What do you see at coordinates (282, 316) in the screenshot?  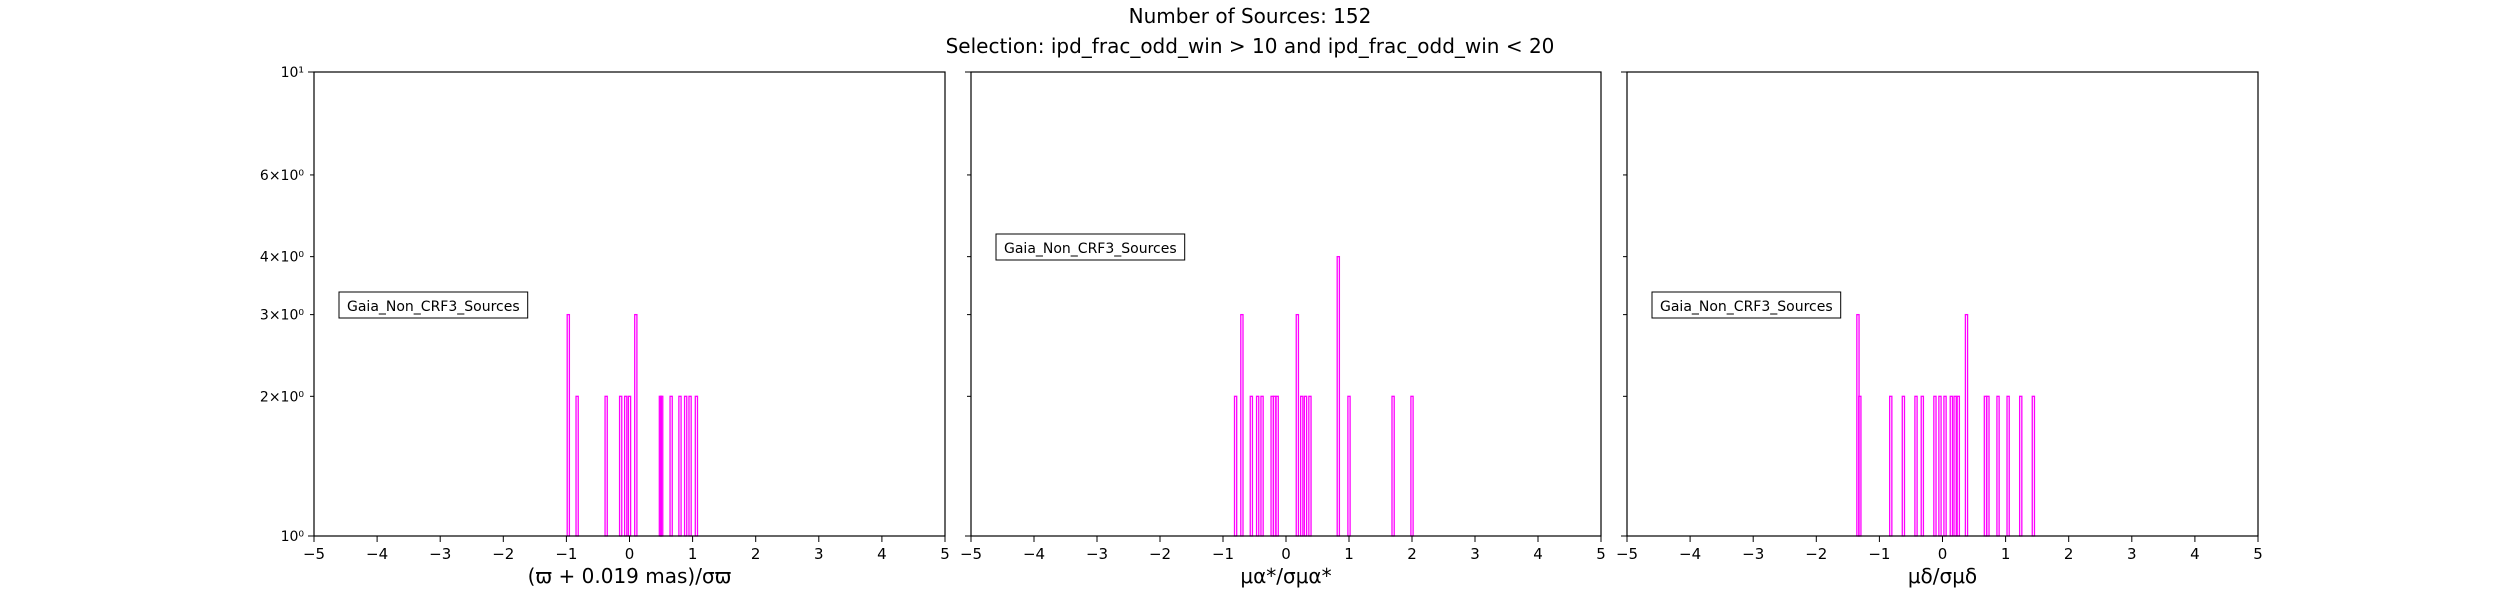 I see `y-tick-label: 3×10⁰` at bounding box center [282, 316].